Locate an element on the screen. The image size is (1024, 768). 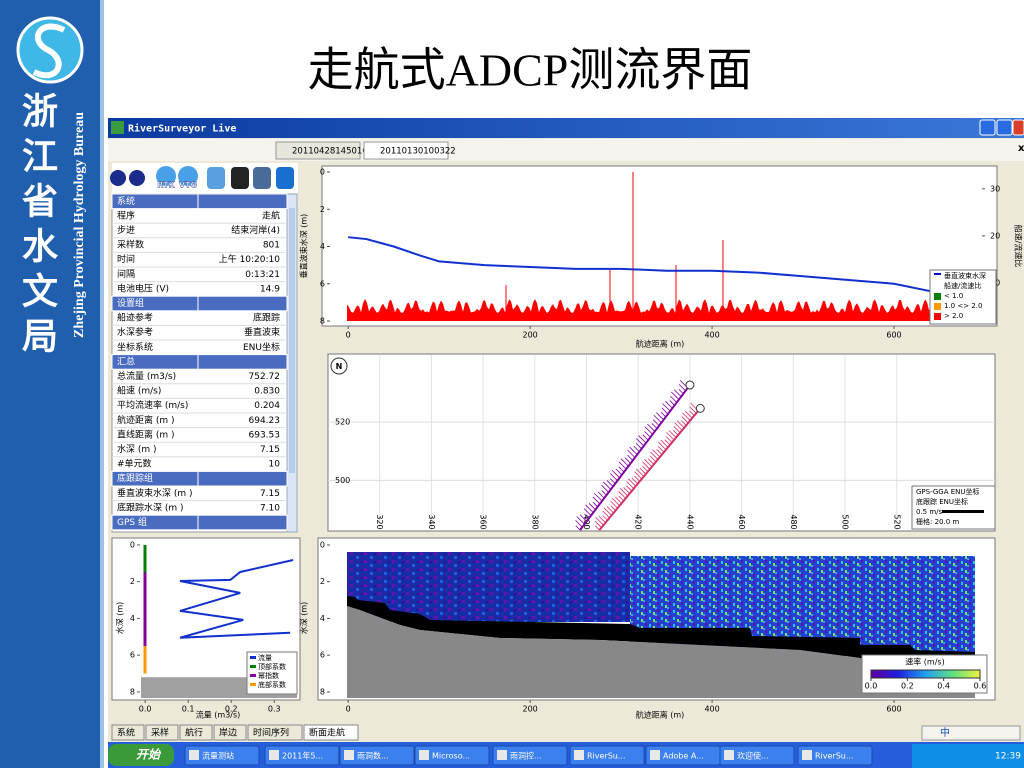
axis-label: 垂直波束水深 (m) is located at coordinates (304, 246).